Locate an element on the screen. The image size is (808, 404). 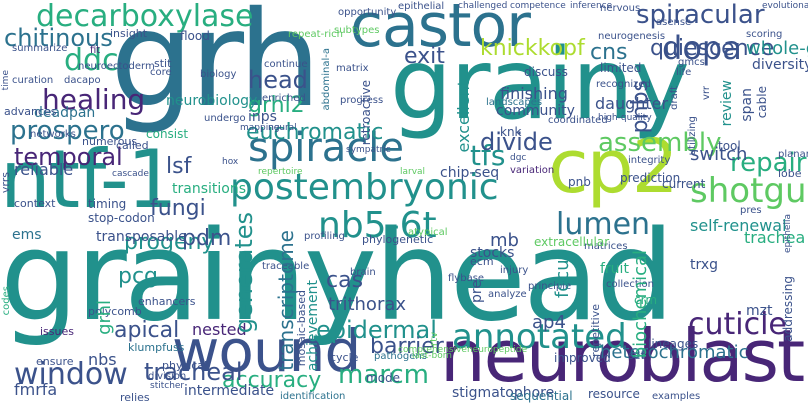
word-life: stit is located at coordinates (163, 63).